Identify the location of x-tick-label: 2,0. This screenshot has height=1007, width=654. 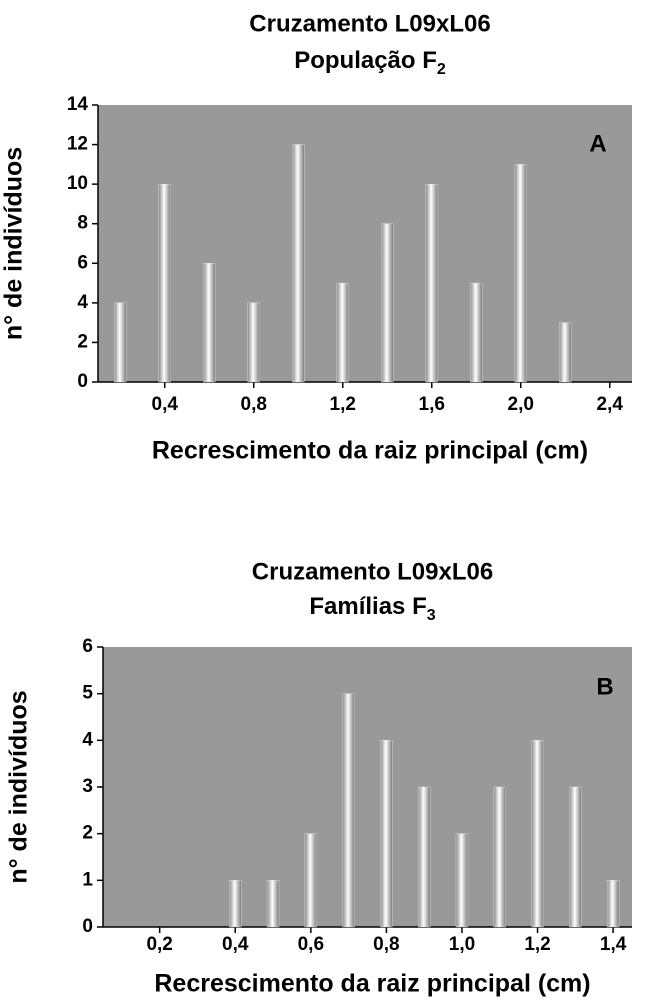
(521, 404).